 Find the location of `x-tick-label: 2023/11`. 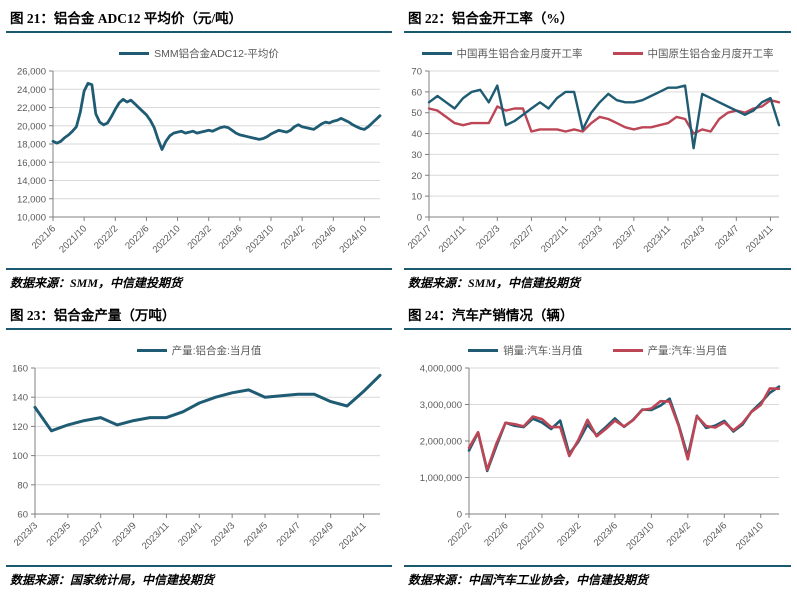

x-tick-label: 2023/11 is located at coordinates (156, 536).